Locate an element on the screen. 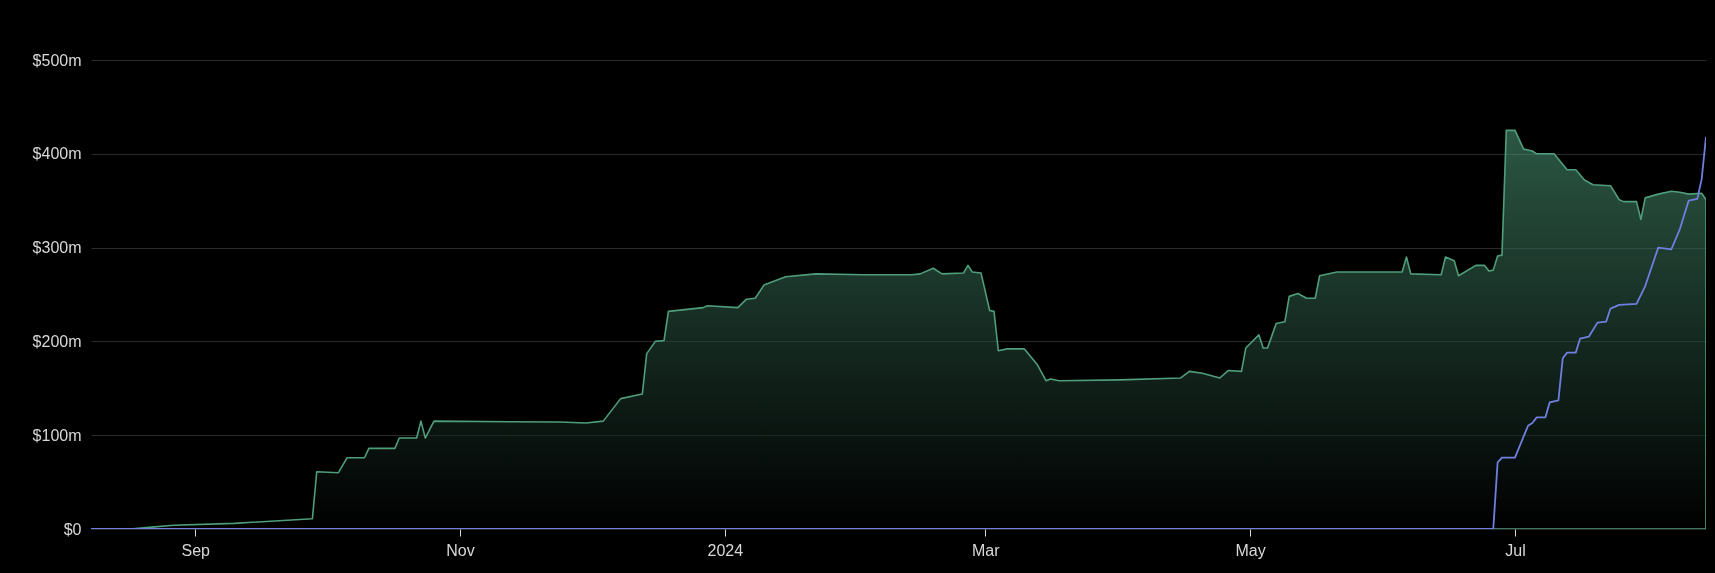  x-tick-label: 2024 is located at coordinates (725, 550).